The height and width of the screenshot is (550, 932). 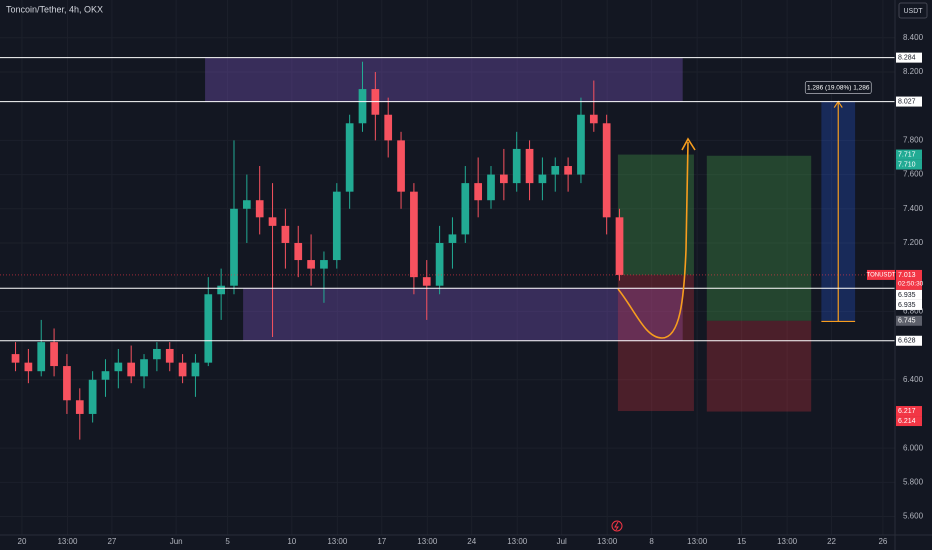 I want to click on x-tick-label: 22, so click(x=831, y=541).